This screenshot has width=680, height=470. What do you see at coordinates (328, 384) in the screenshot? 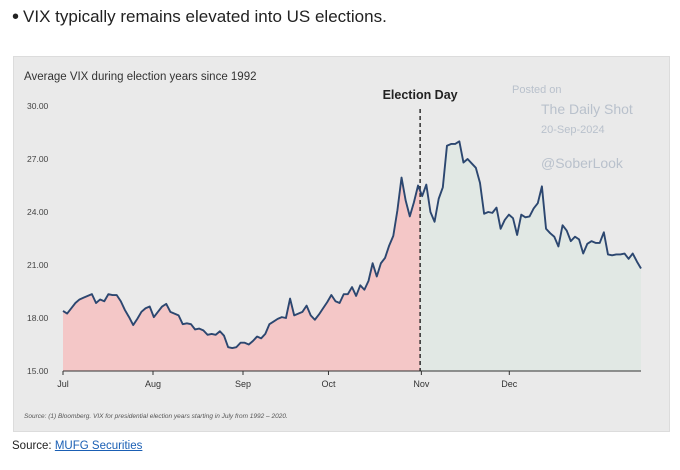
I see `x-tick-label: Oct` at bounding box center [328, 384].